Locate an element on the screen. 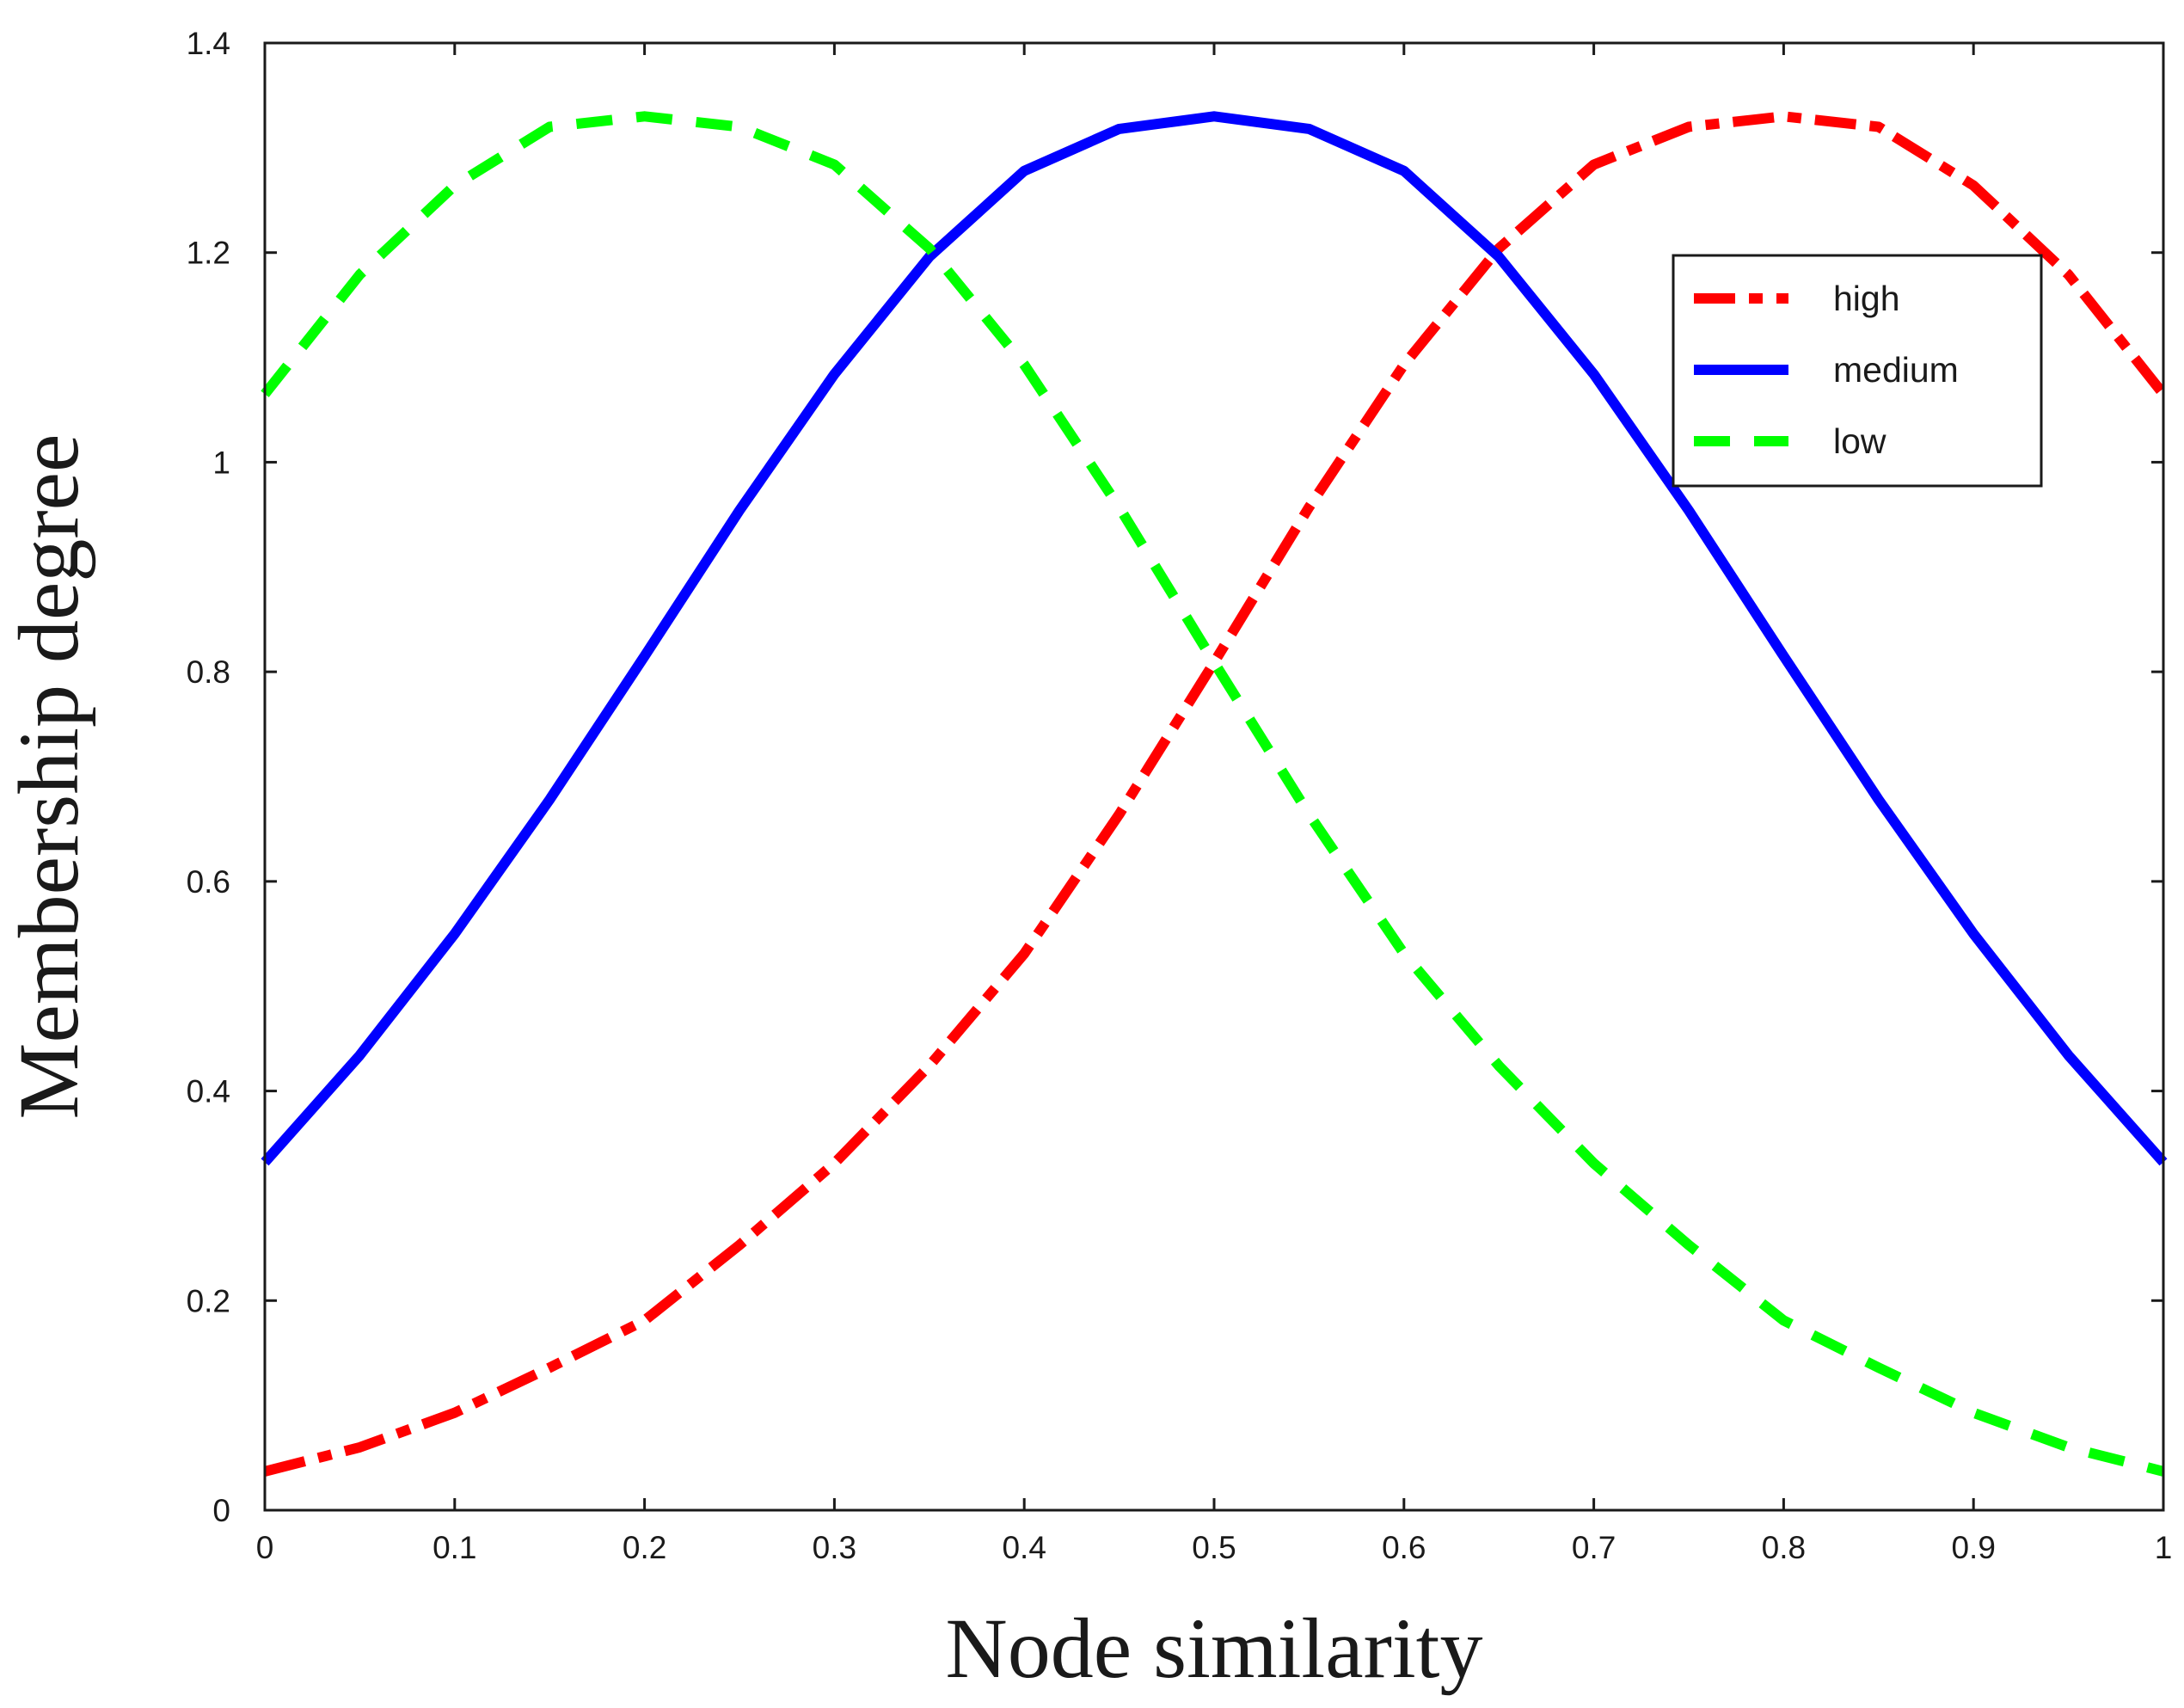 The image size is (2184, 1708). x-tick-label: 1 is located at coordinates (2164, 1548).